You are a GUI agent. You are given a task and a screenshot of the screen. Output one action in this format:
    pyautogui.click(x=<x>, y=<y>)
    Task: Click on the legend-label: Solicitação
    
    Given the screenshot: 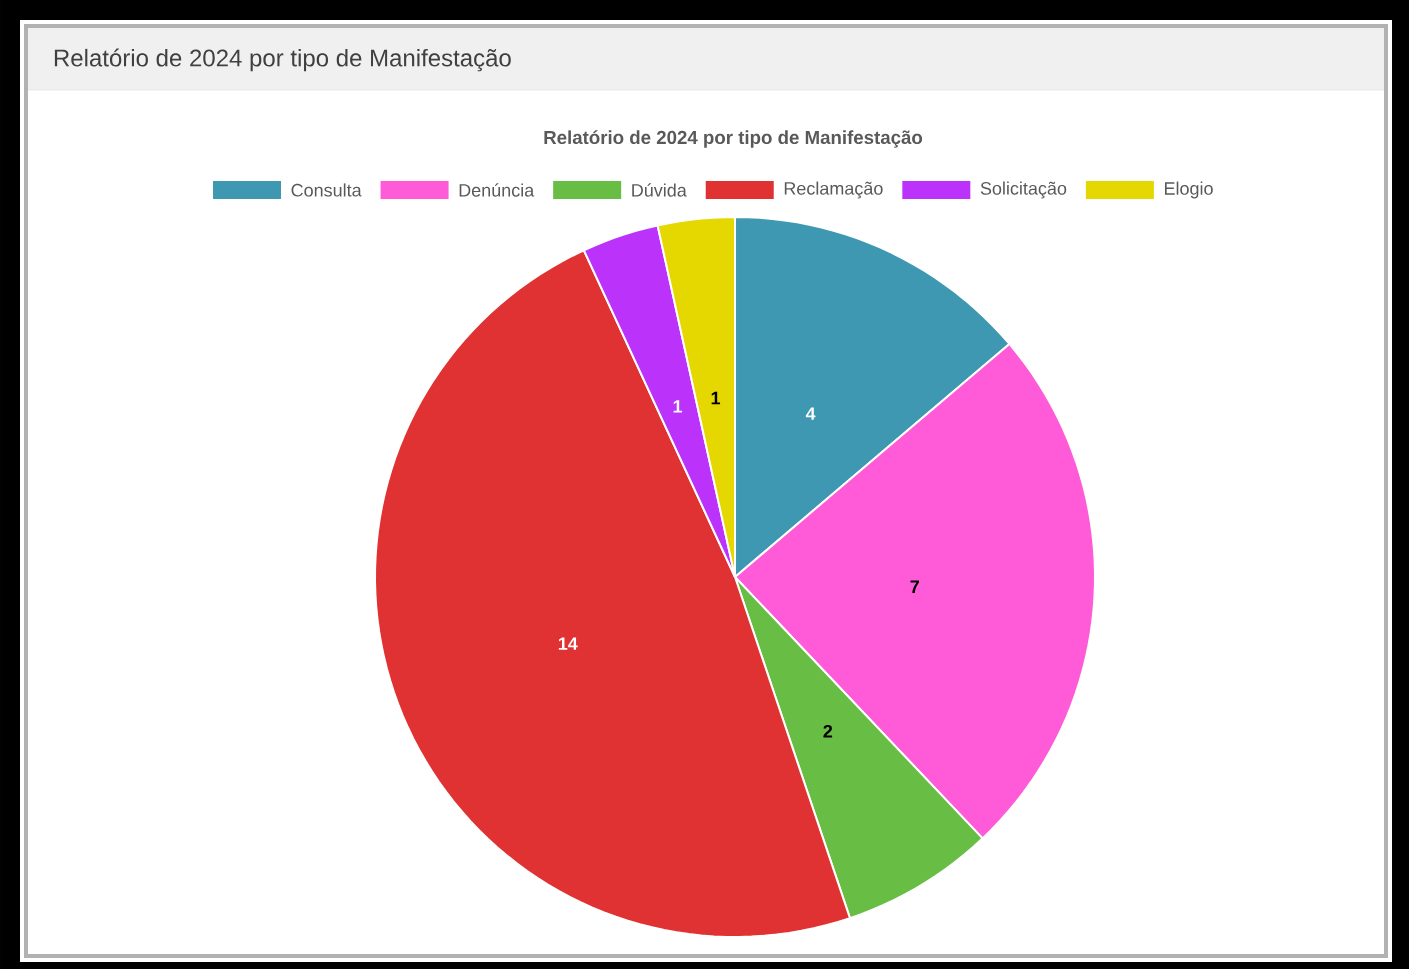 What is the action you would take?
    pyautogui.click(x=1023, y=190)
    